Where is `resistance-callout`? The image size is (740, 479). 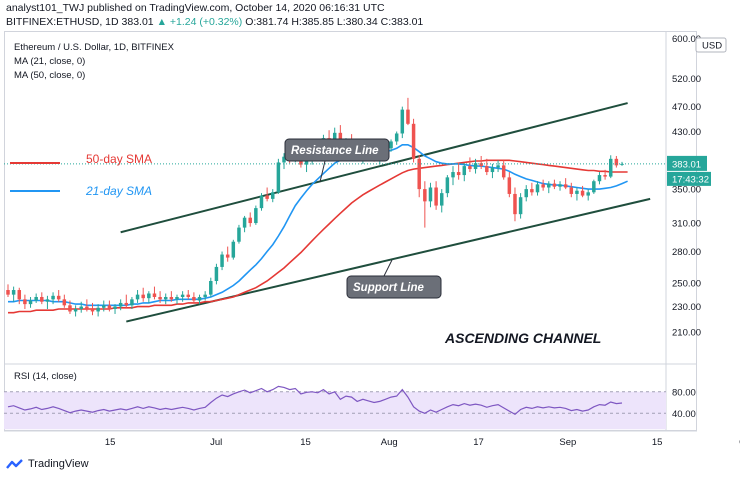
resistance-callout is located at coordinates (337, 150).